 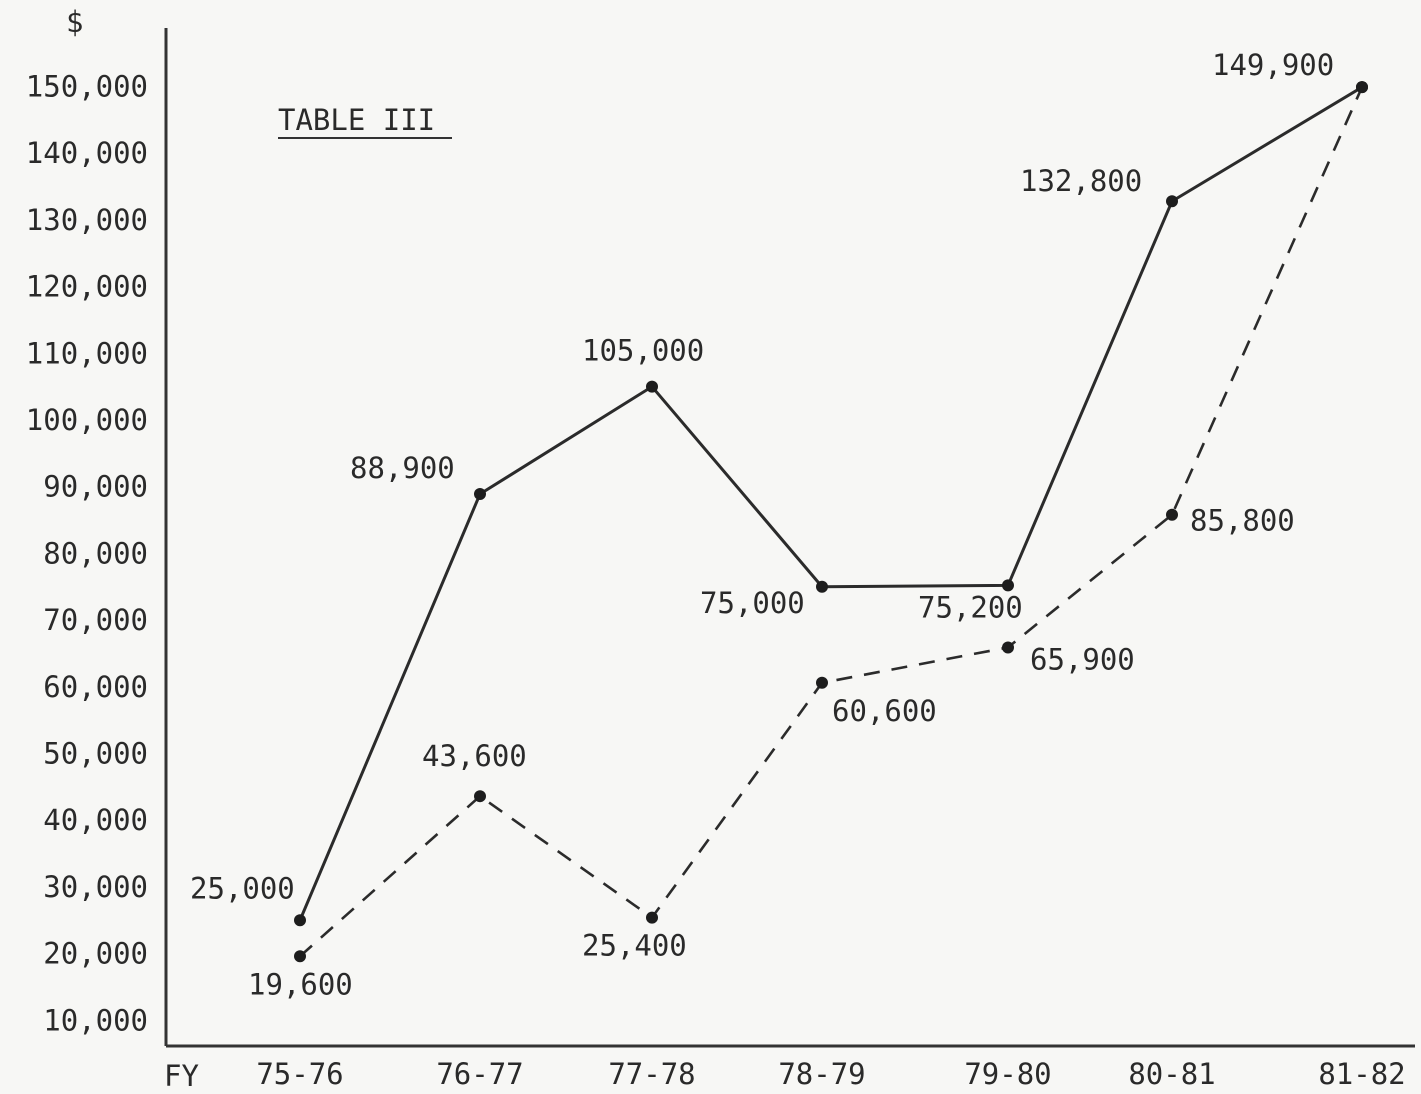 What do you see at coordinates (356, 120) in the screenshot?
I see `chart-title: TABLE III` at bounding box center [356, 120].